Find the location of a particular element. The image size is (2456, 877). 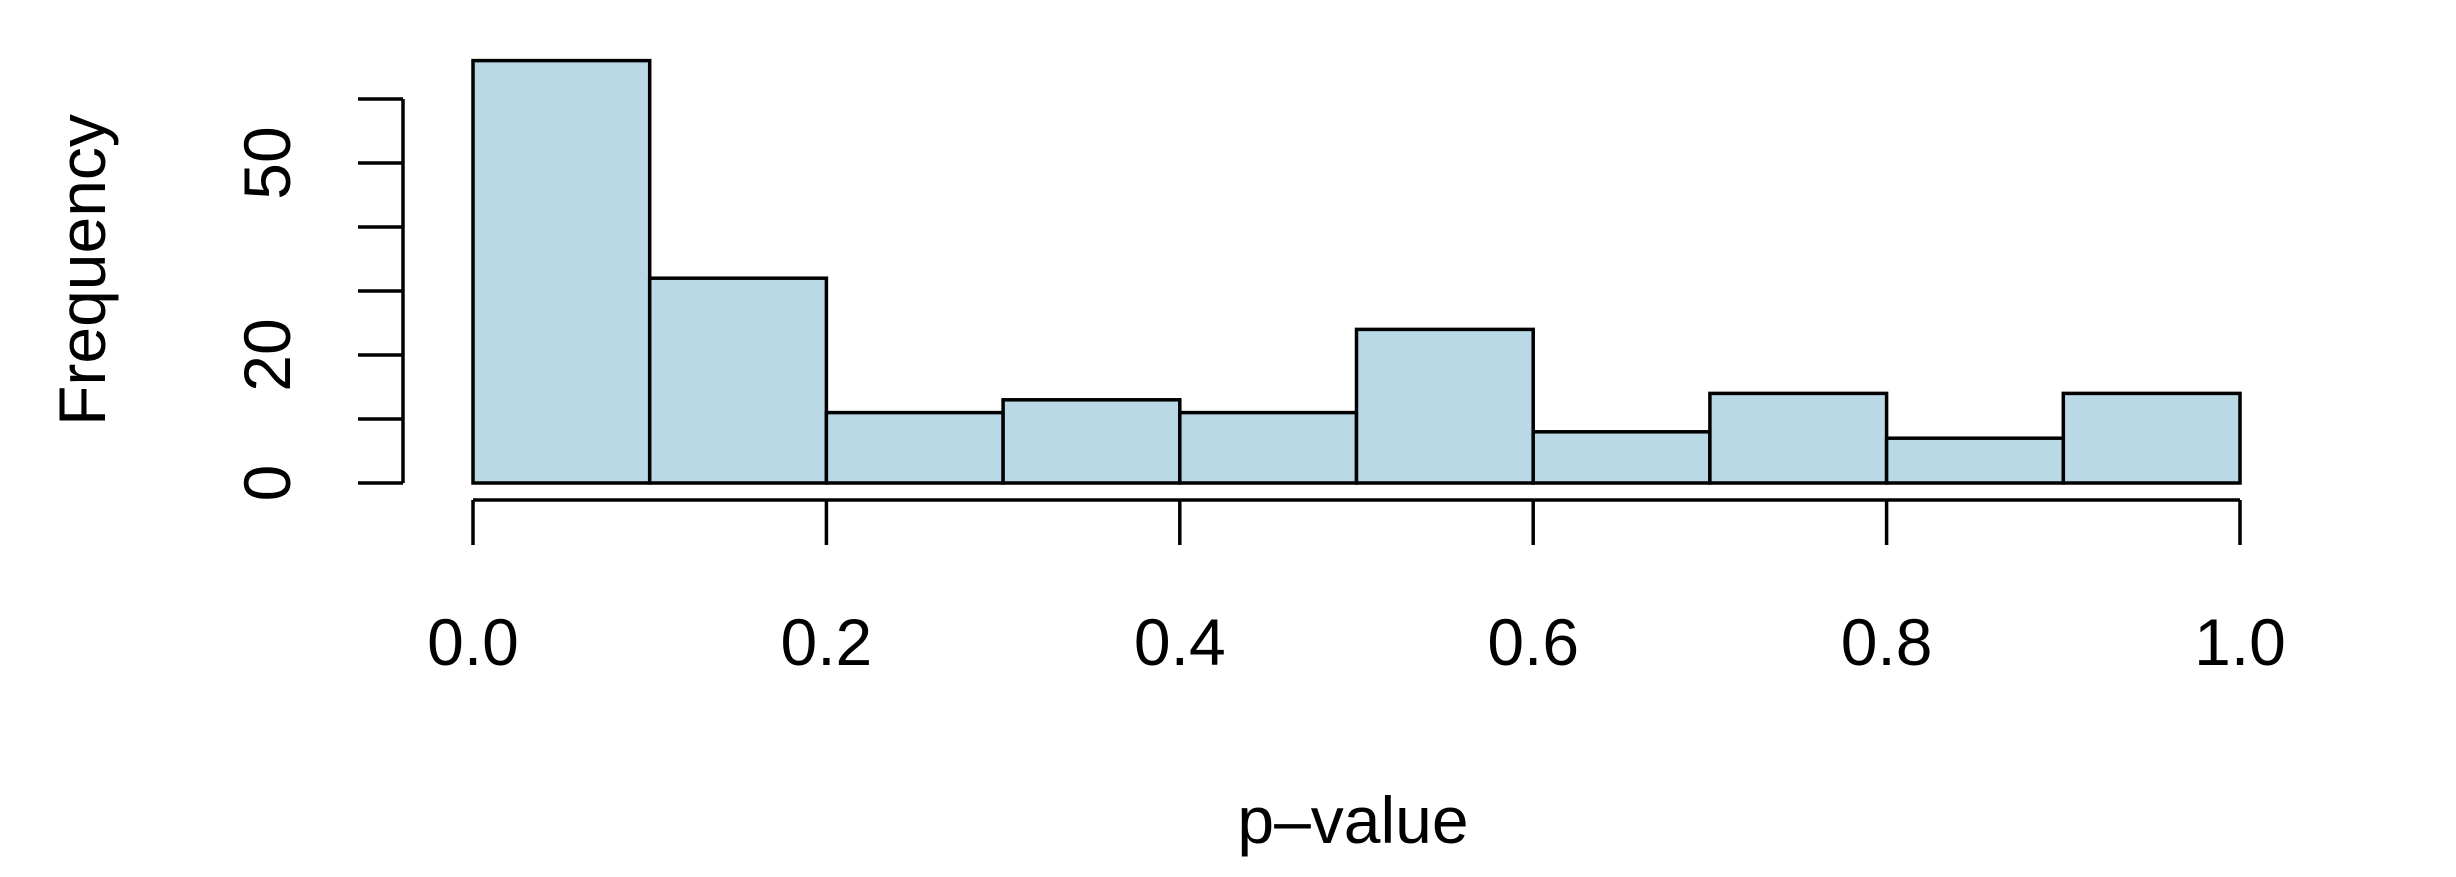

x-tick-label: 0.4 is located at coordinates (1180, 642).